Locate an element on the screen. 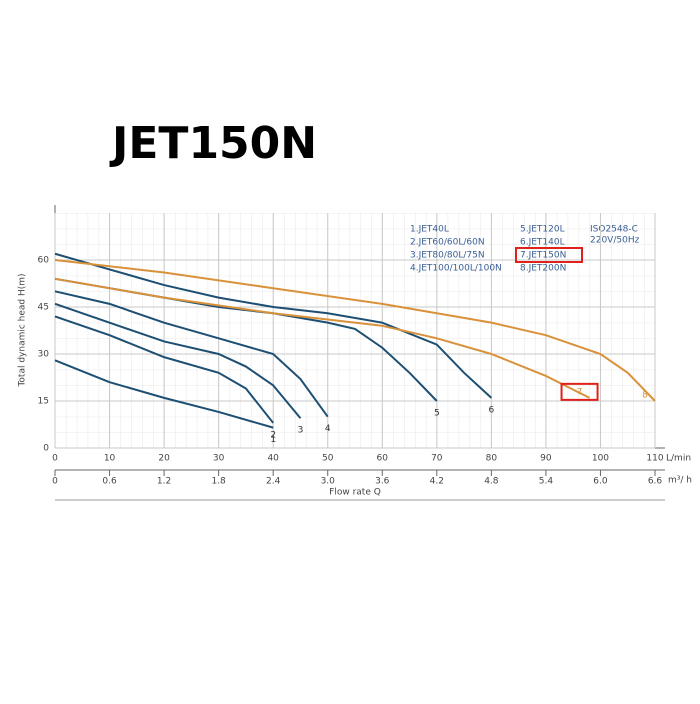 The height and width of the screenshot is (704, 700). x-tick-label: 20 is located at coordinates (164, 459).